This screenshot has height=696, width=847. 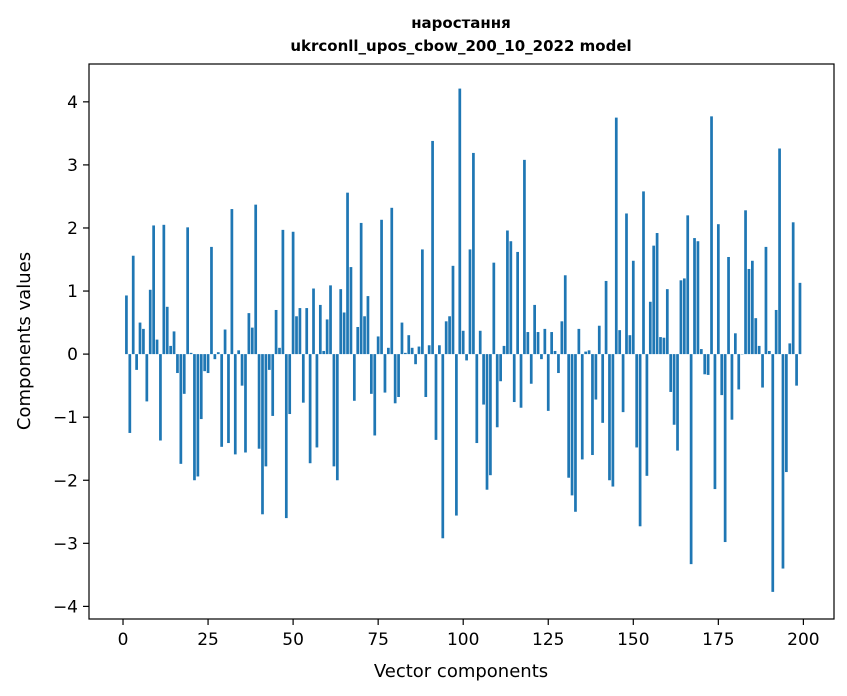 I want to click on y-tick-label: 2, so click(x=72, y=229).